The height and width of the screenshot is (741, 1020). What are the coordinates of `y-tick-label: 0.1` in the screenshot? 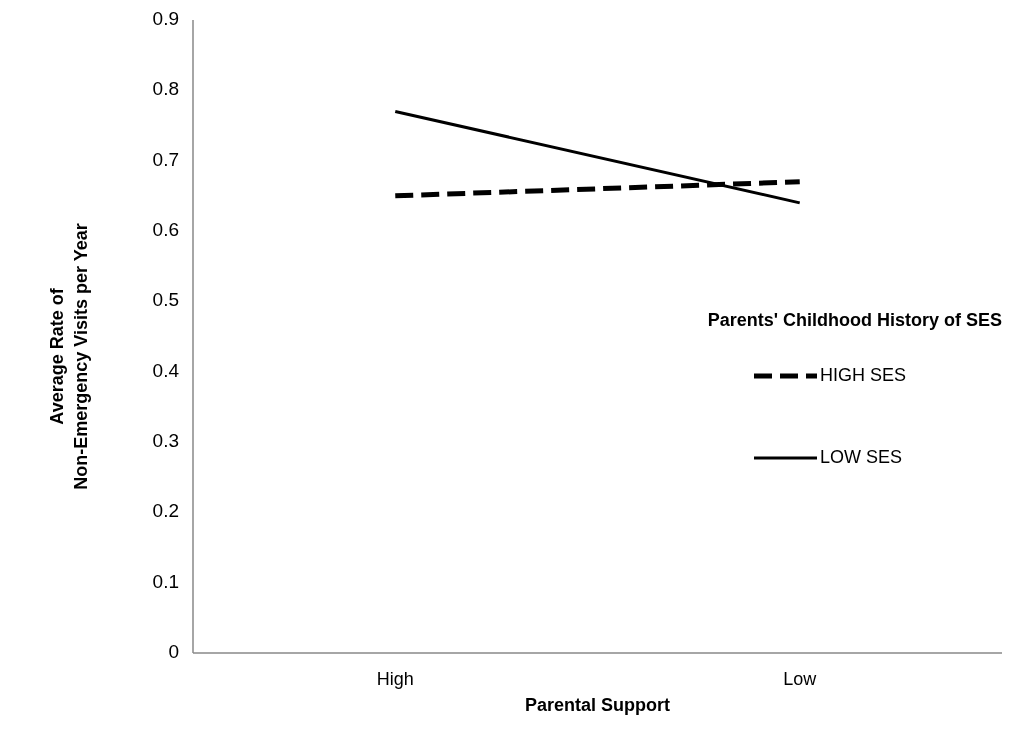 It's located at (165, 581).